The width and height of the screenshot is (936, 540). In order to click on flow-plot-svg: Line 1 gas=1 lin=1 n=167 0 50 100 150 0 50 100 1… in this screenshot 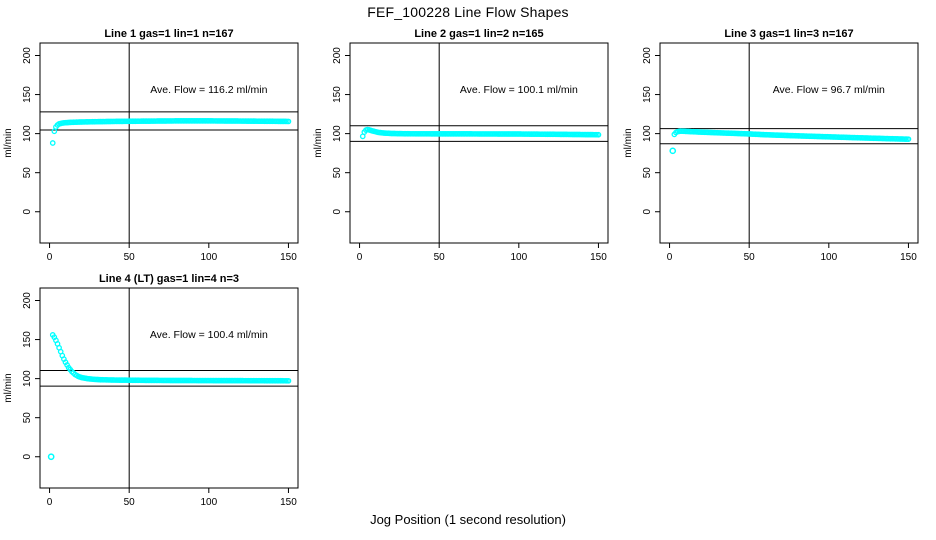, I will do `click(151, 145)`.